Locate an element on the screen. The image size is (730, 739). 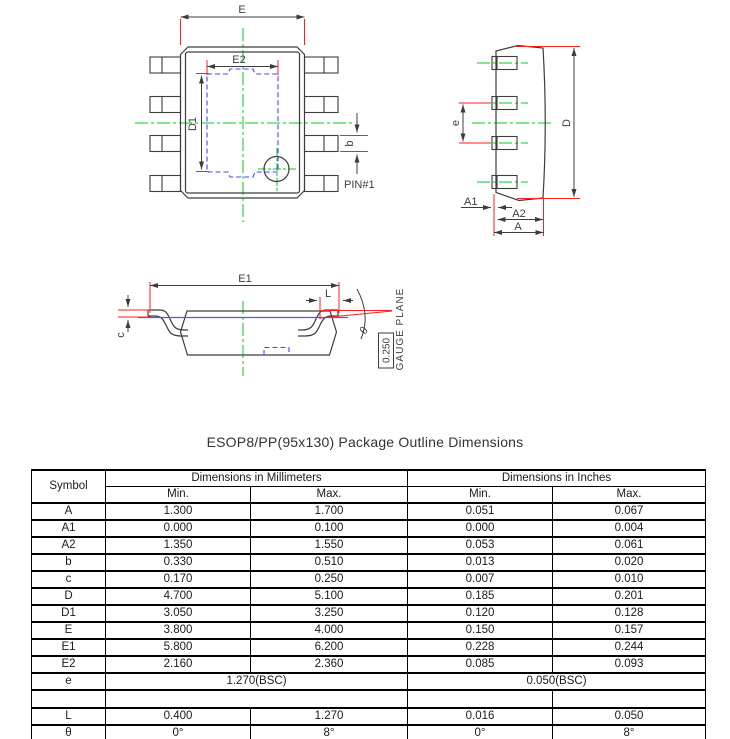
gauge-value-box is located at coordinates (386, 350).